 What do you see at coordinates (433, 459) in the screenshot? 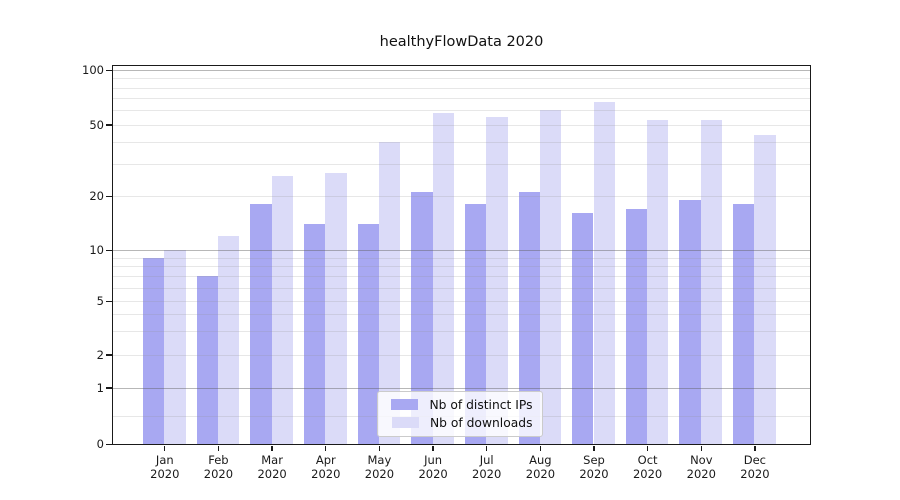
I see `x-tick-month: Jun` at bounding box center [433, 459].